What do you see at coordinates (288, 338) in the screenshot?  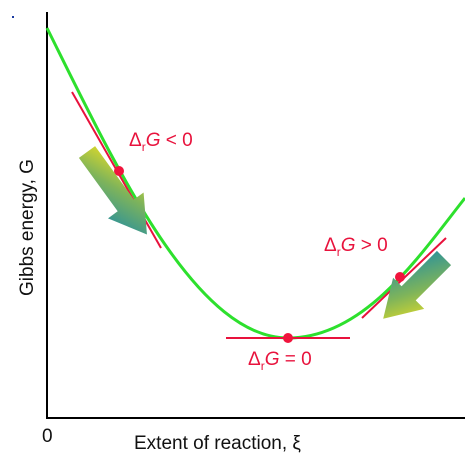 I see `point-min` at bounding box center [288, 338].